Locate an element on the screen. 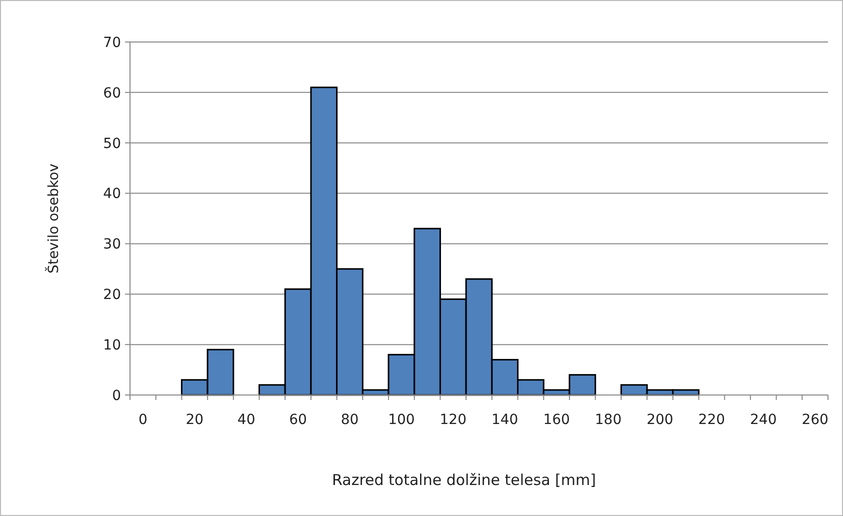  y-tick-label: 10 is located at coordinates (112, 345).